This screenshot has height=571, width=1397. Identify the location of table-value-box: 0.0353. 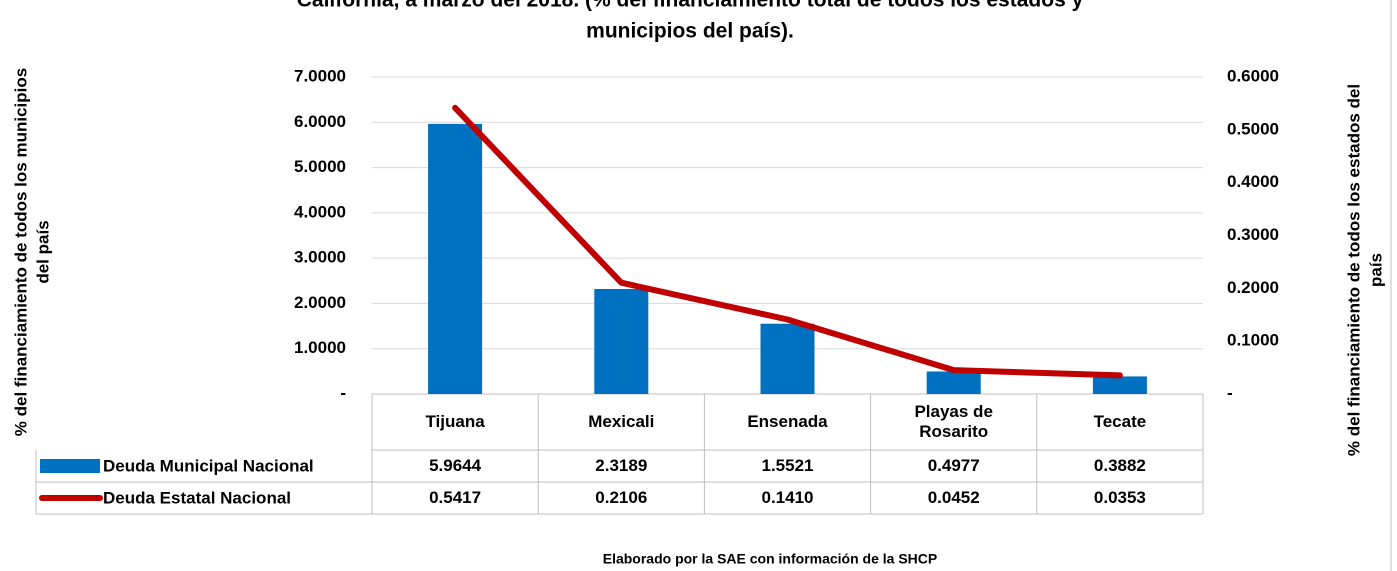
(1119, 497).